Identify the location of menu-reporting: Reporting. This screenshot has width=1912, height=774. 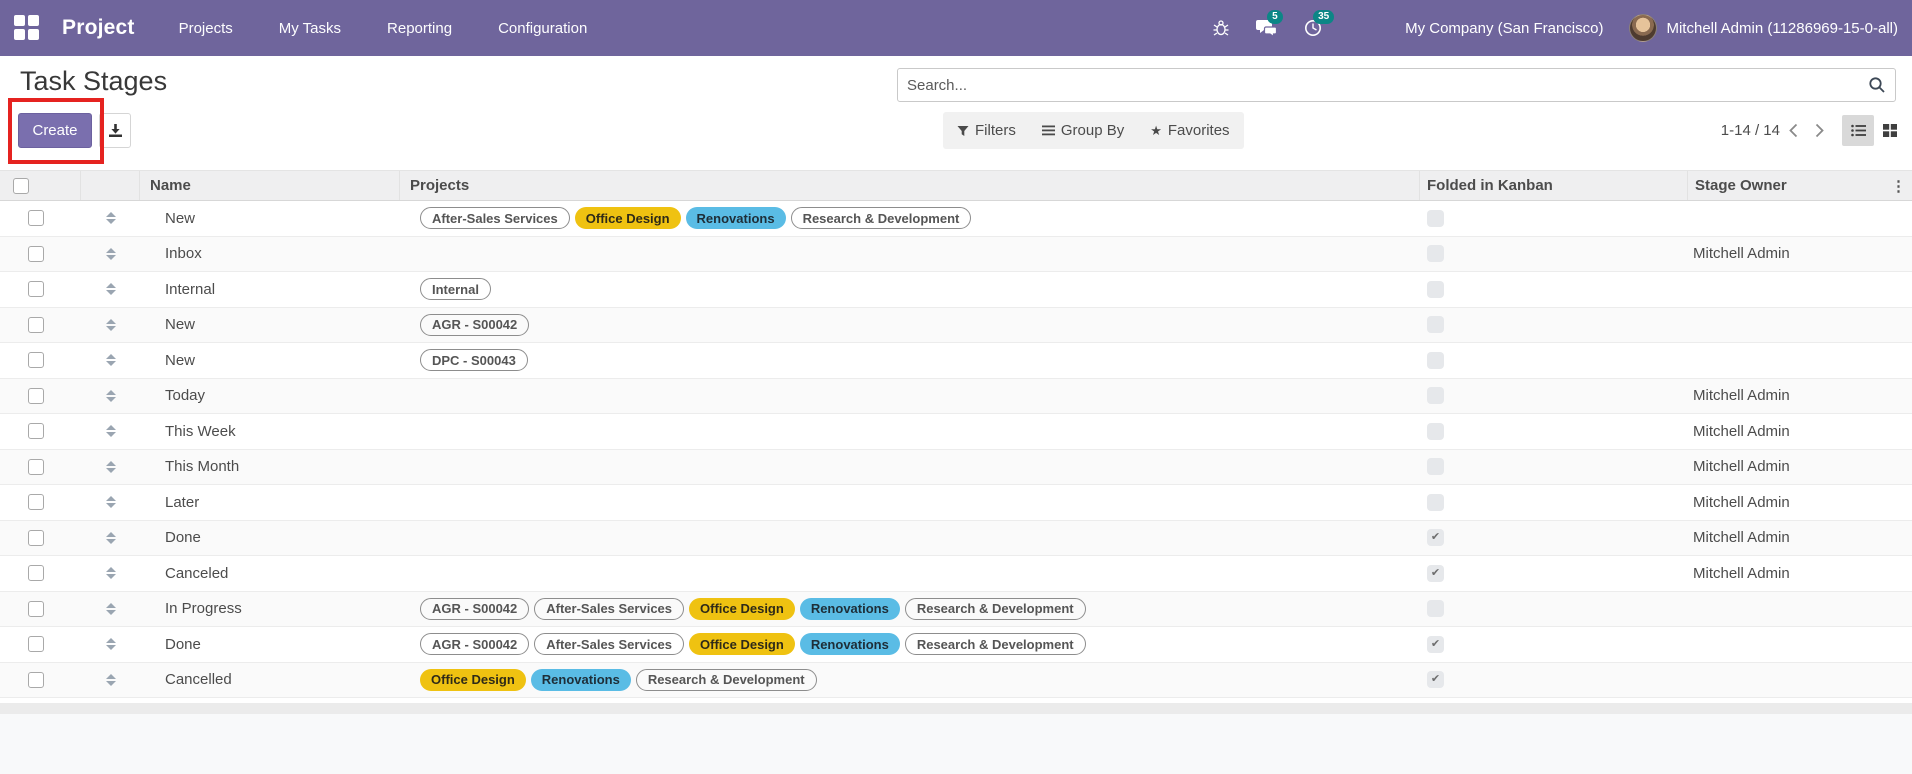
(420, 28).